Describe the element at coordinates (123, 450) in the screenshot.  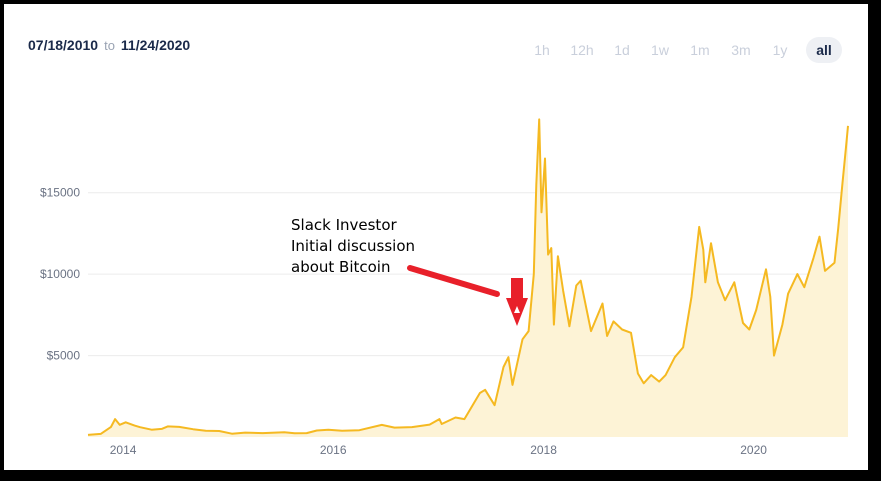
I see `x-tick-label: 2014` at that location.